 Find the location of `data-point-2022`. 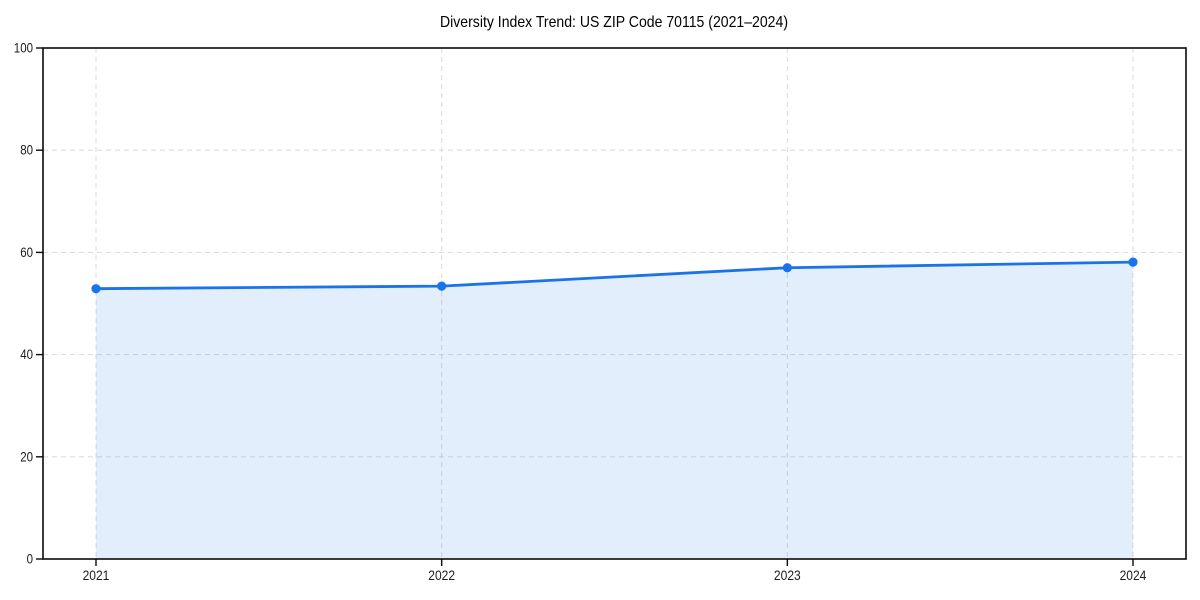

data-point-2022 is located at coordinates (442, 286).